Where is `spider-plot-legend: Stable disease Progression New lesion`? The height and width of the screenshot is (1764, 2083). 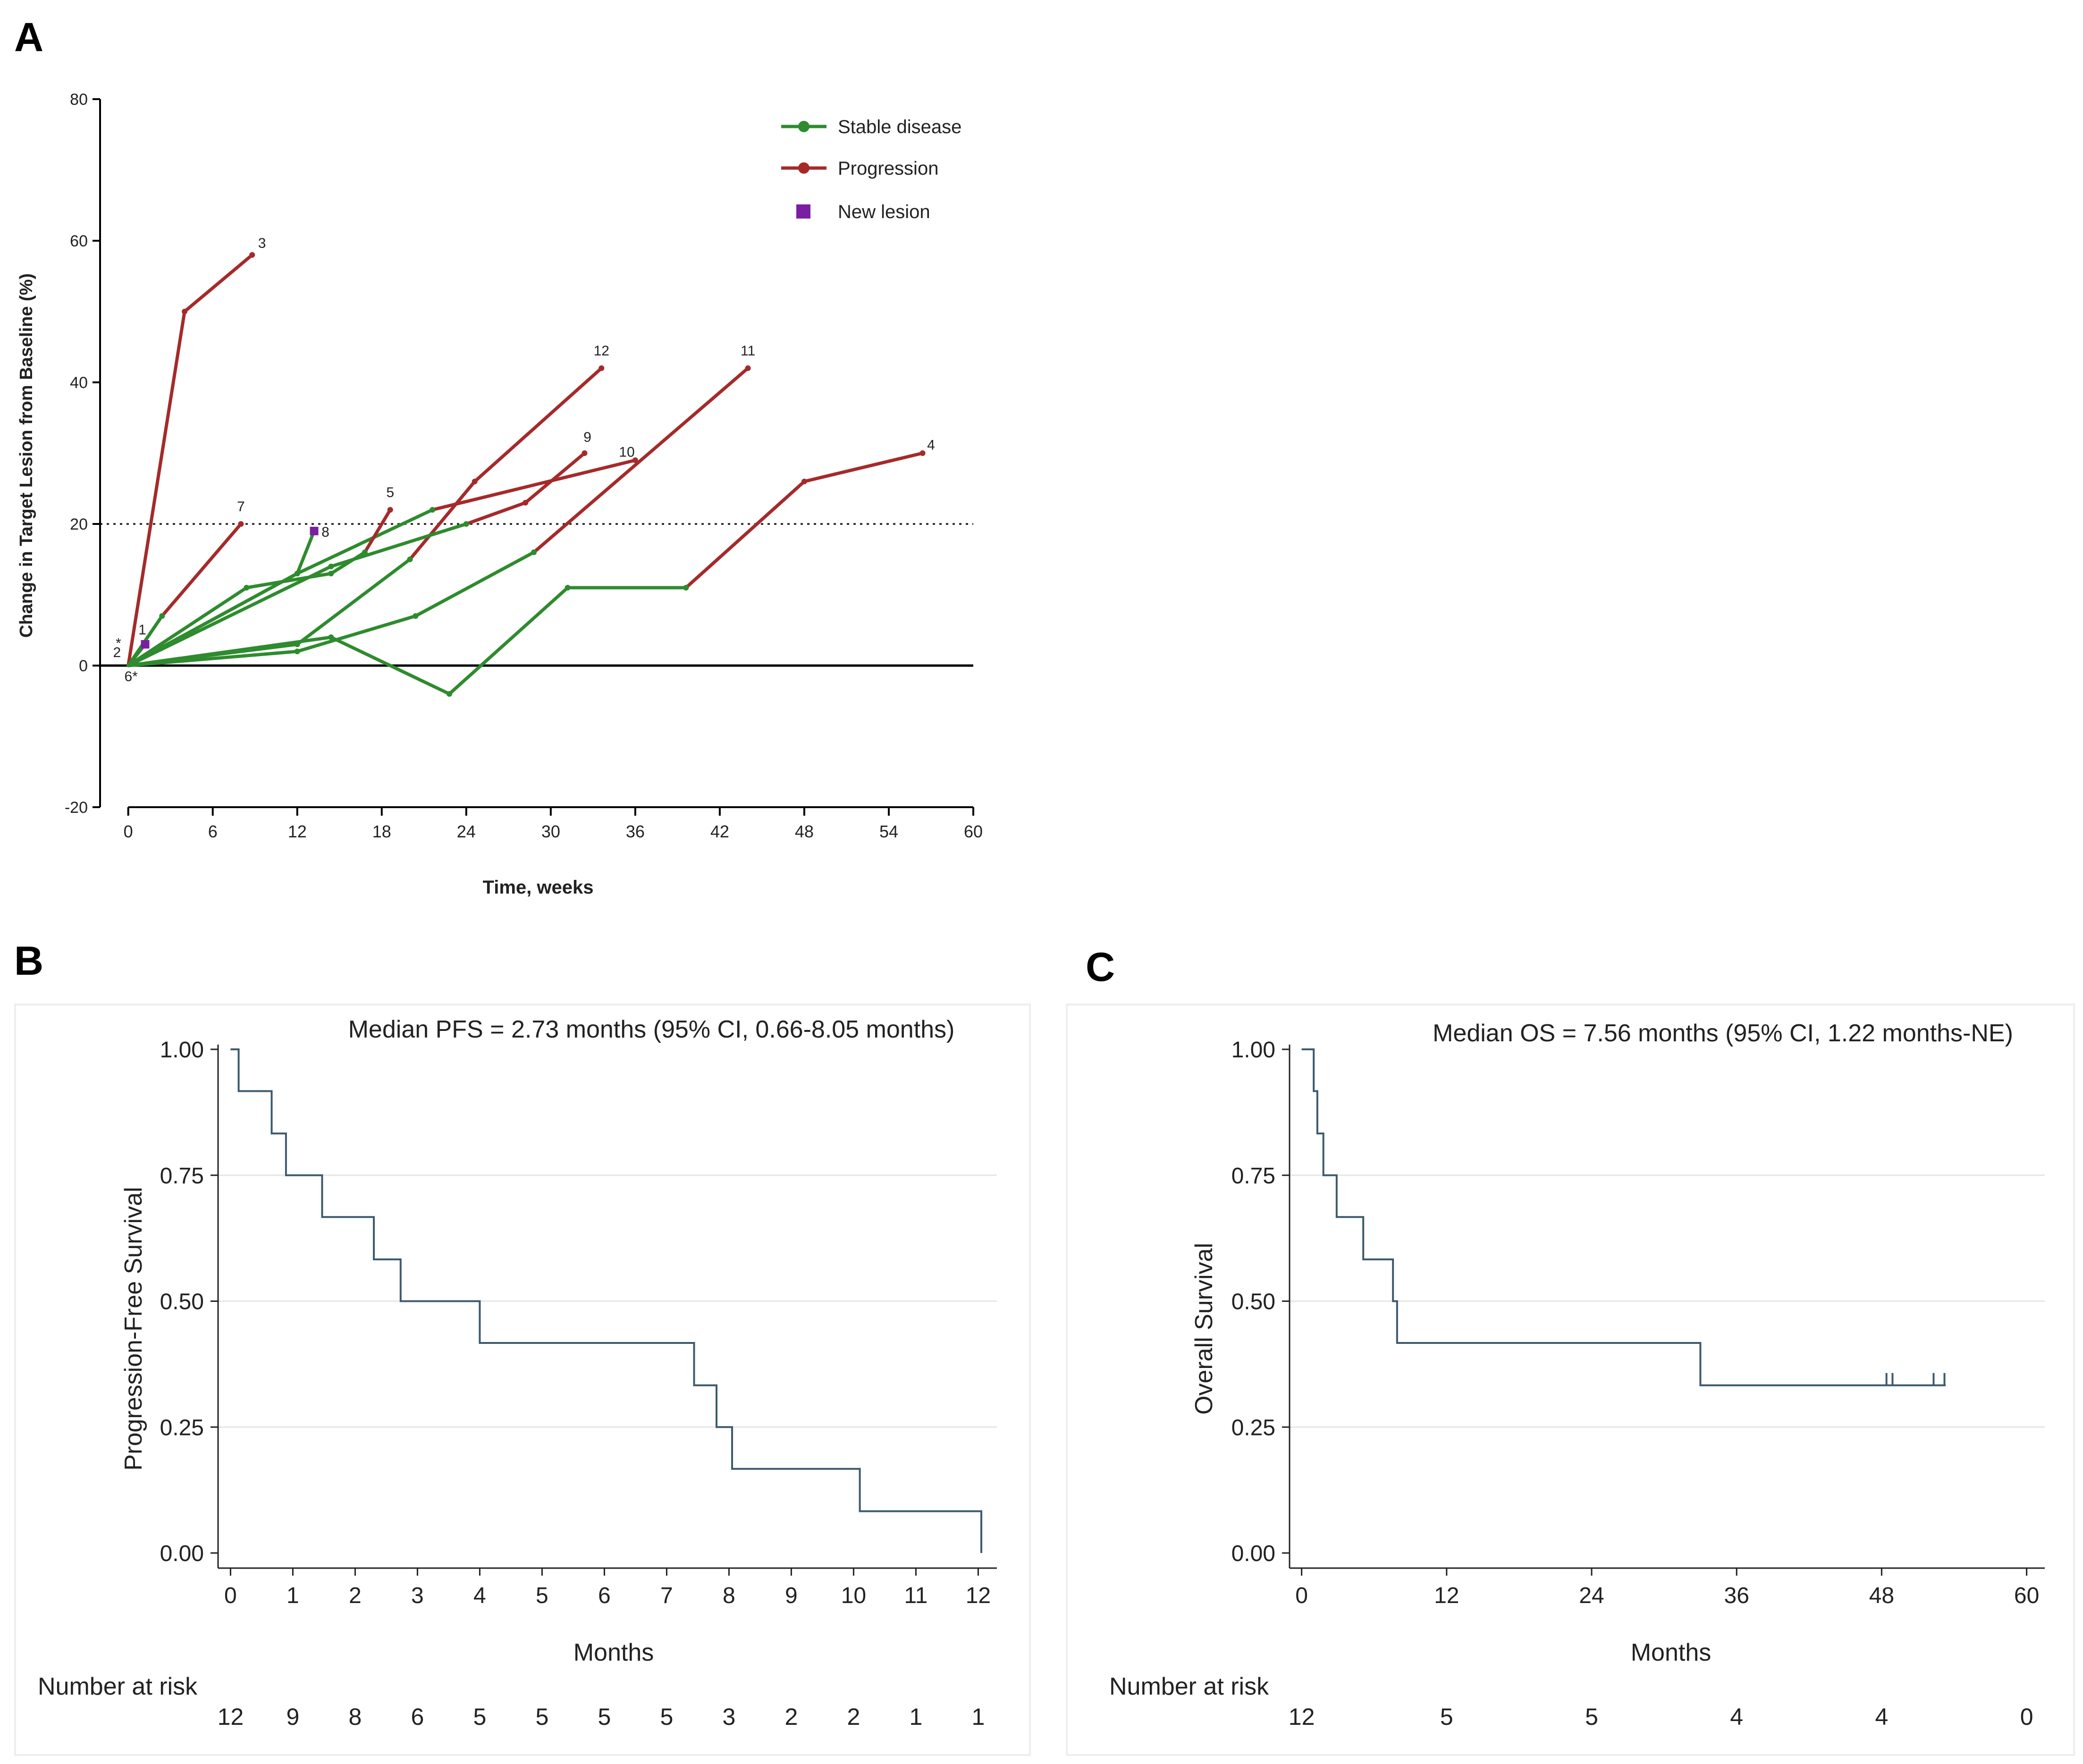
spider-plot-legend: Stable disease Progression New lesion is located at coordinates (871, 169).